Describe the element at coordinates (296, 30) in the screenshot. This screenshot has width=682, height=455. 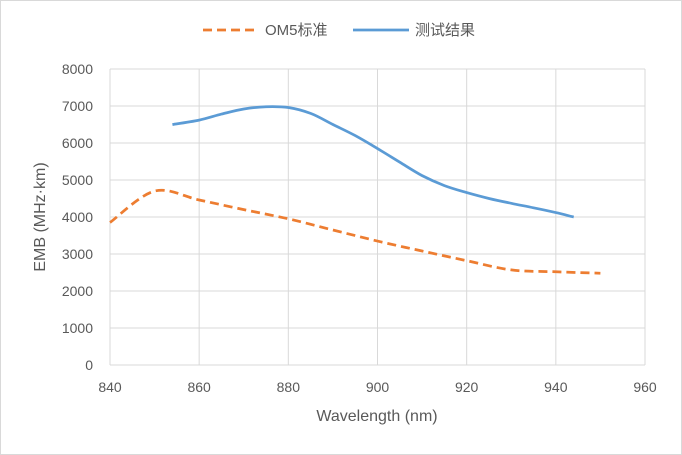
I see `legend-label: OM5标准` at that location.